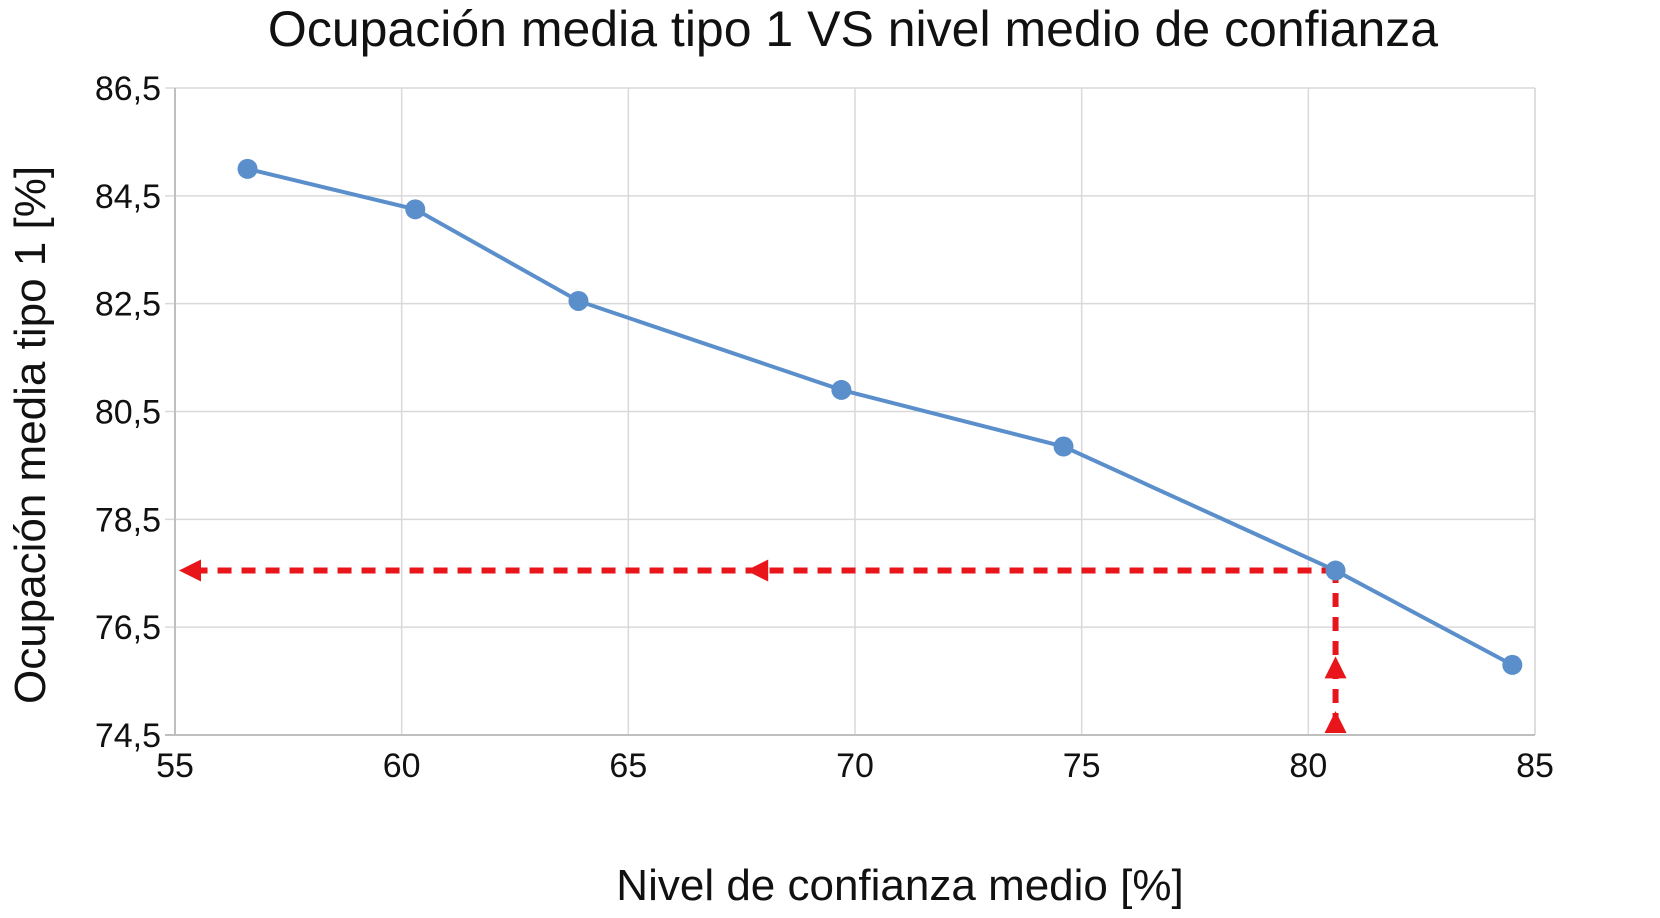  I want to click on y-tick-label: 82,5, so click(128, 305).